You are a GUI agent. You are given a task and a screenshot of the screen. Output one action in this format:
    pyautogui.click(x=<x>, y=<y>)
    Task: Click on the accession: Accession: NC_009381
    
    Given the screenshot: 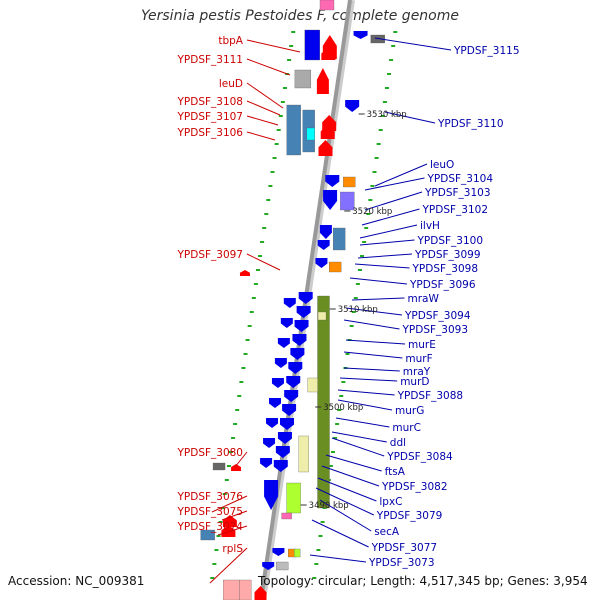 What is the action you would take?
    pyautogui.click(x=76, y=581)
    